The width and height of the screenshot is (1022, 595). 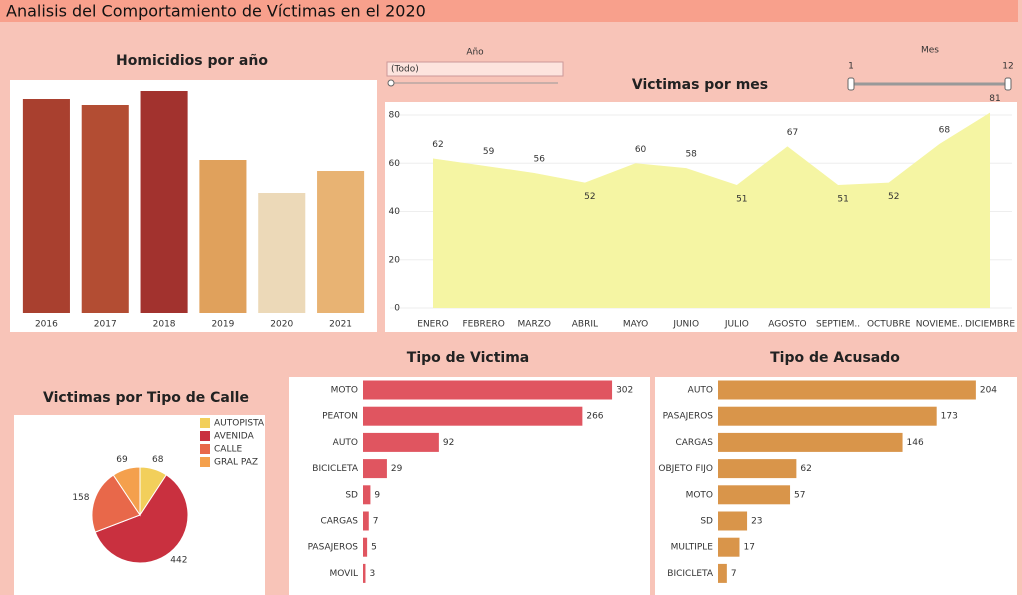 What do you see at coordinates (685, 469) in the screenshot?
I see `y-tick-label: OBJETO FIJO` at bounding box center [685, 469].